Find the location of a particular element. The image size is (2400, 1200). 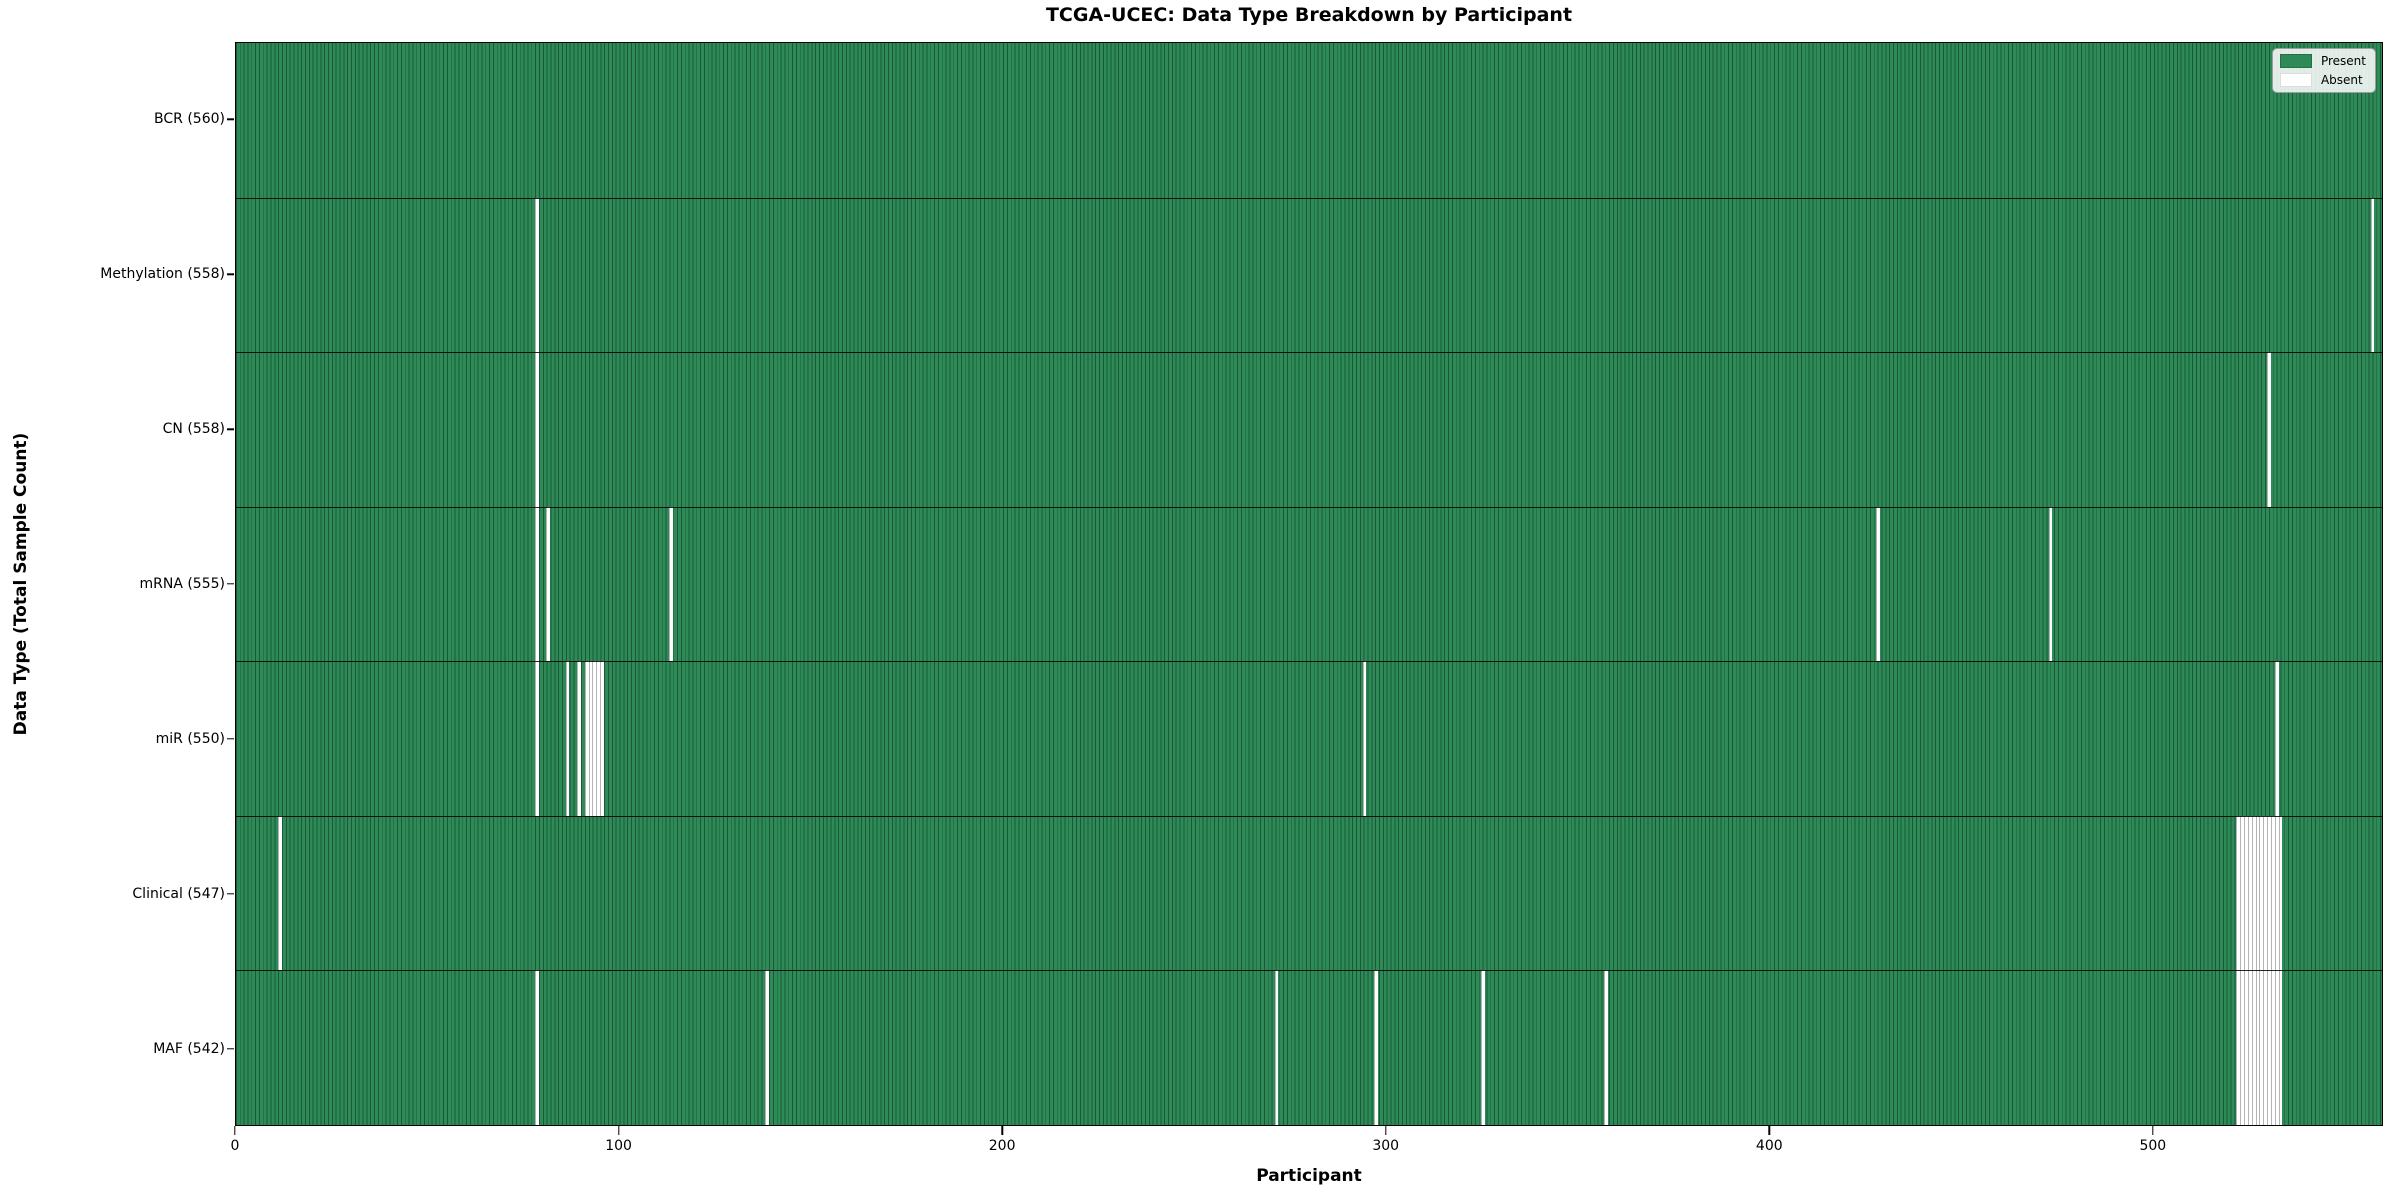

legend-item-absent: Absent is located at coordinates (2322, 80).